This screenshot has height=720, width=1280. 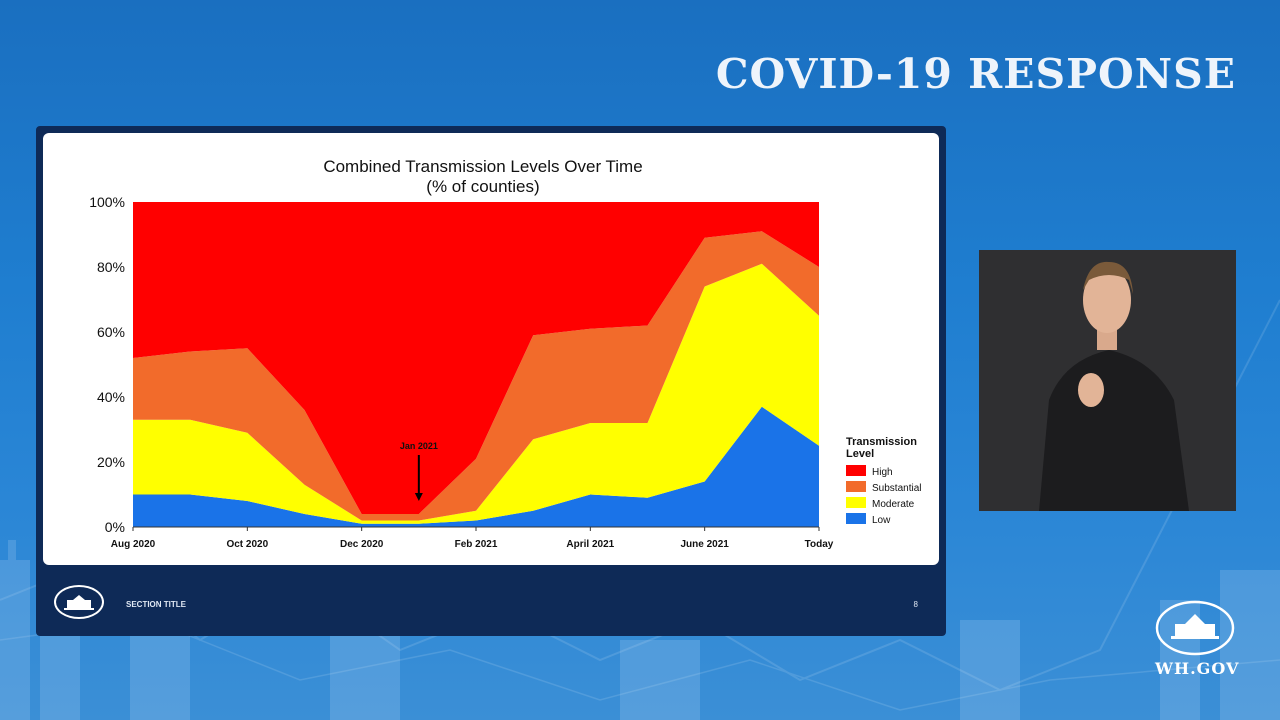 What do you see at coordinates (856, 486) in the screenshot?
I see `legend-swatch-substantial` at bounding box center [856, 486].